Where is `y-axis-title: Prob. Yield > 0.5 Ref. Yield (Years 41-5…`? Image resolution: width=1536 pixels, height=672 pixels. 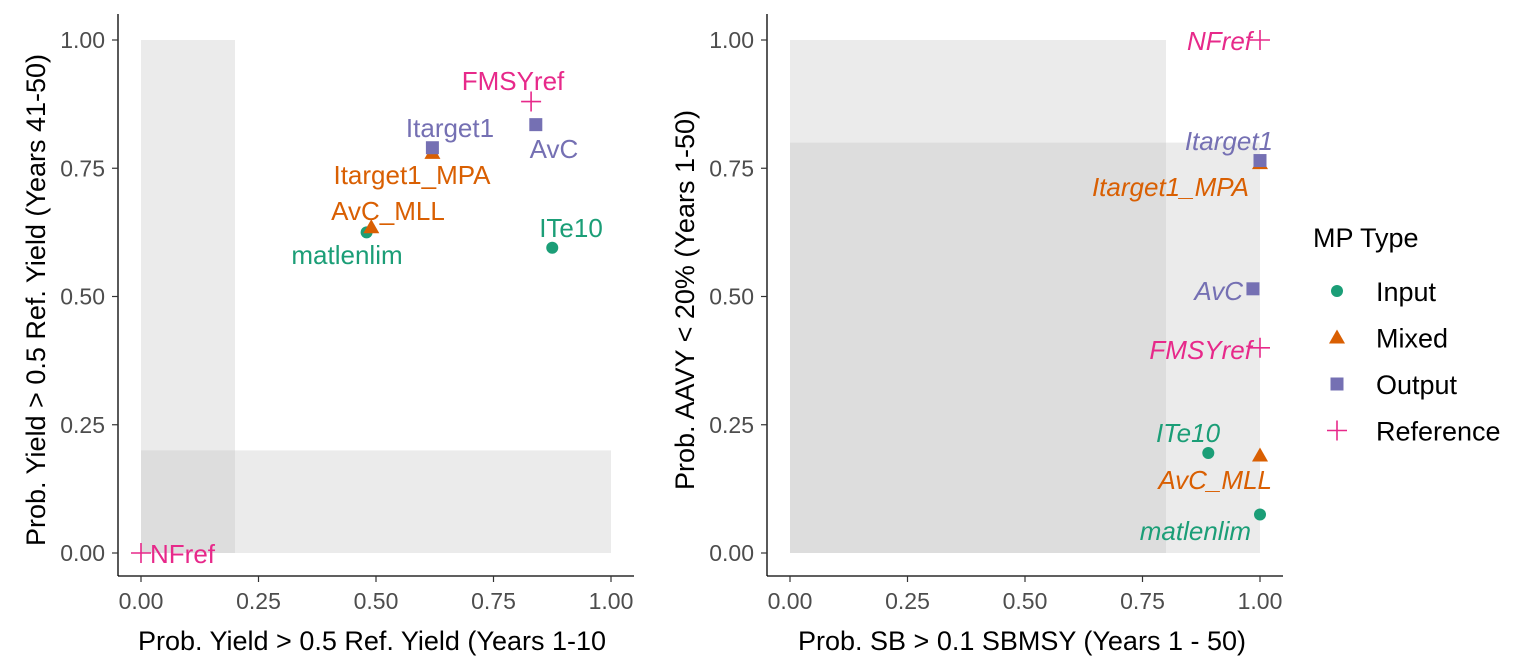
y-axis-title: Prob. Yield > 0.5 Ref. Yield (Years 41-5… is located at coordinates (36, 300).